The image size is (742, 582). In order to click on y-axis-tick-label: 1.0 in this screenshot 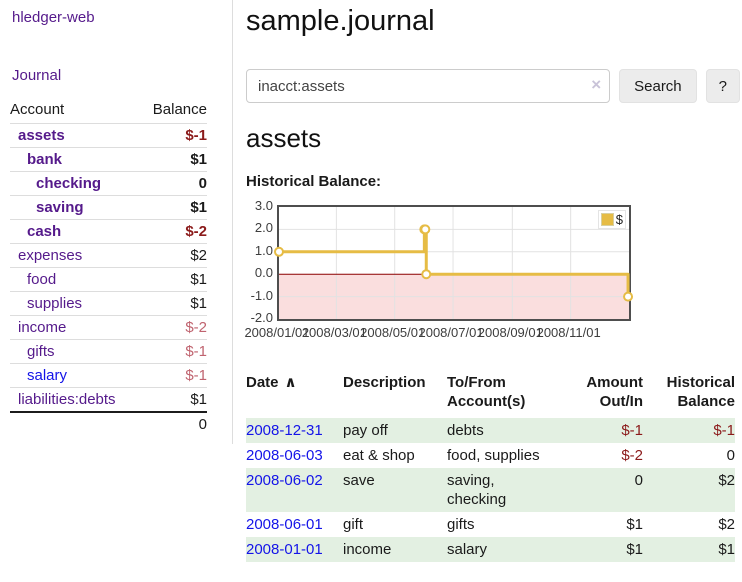, I will do `click(263, 250)`.